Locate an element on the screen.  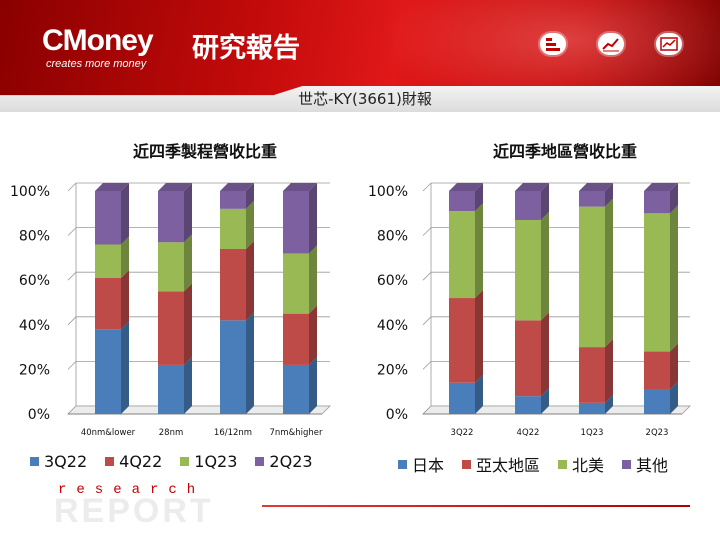
footer-divider is located at coordinates (476, 506).